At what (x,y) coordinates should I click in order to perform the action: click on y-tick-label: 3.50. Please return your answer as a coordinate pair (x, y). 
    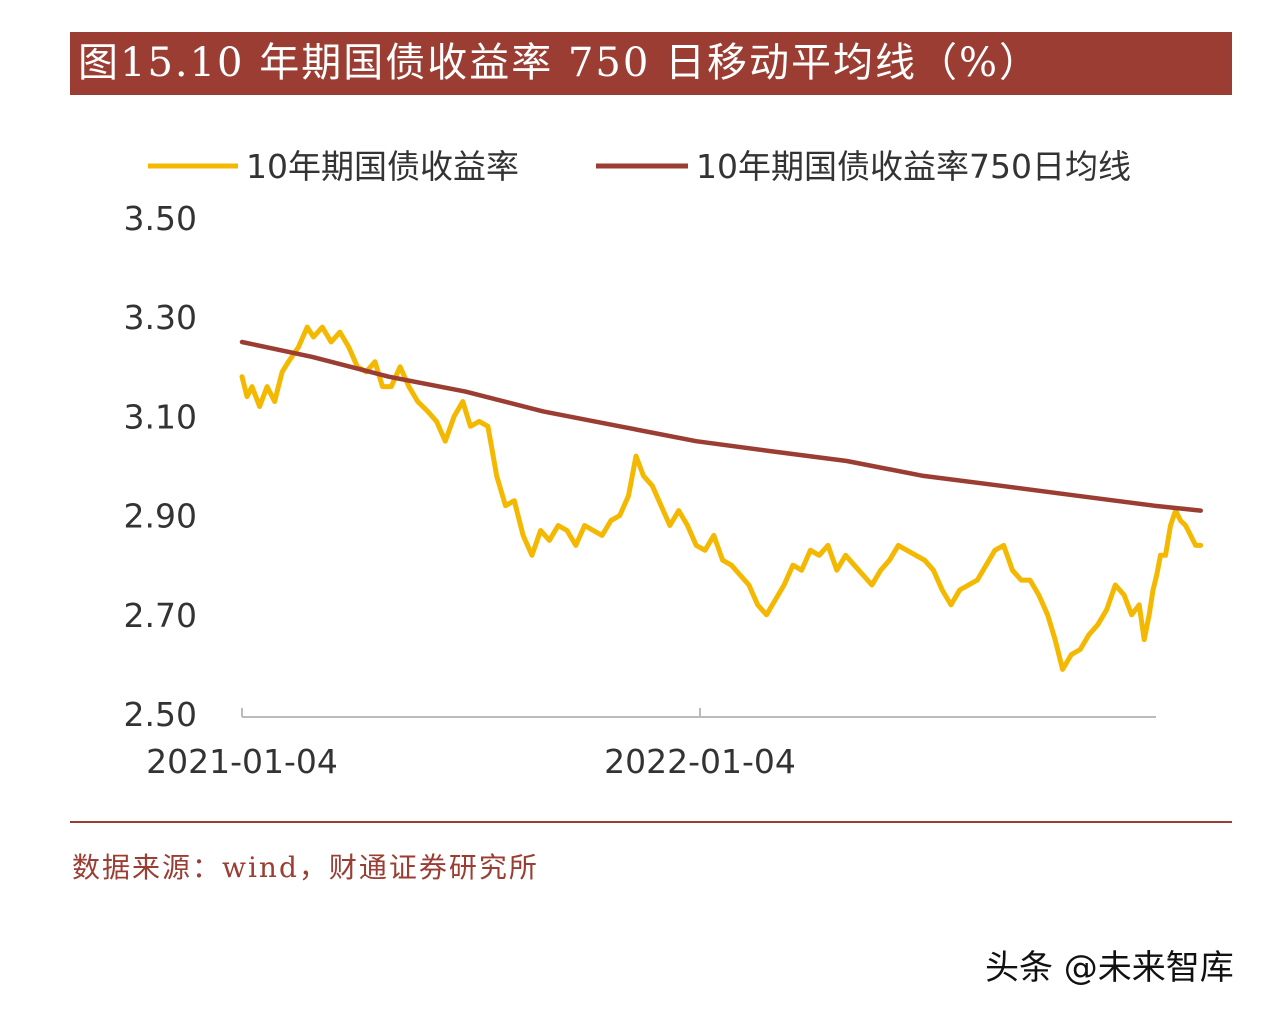
    Looking at the image, I should click on (160, 218).